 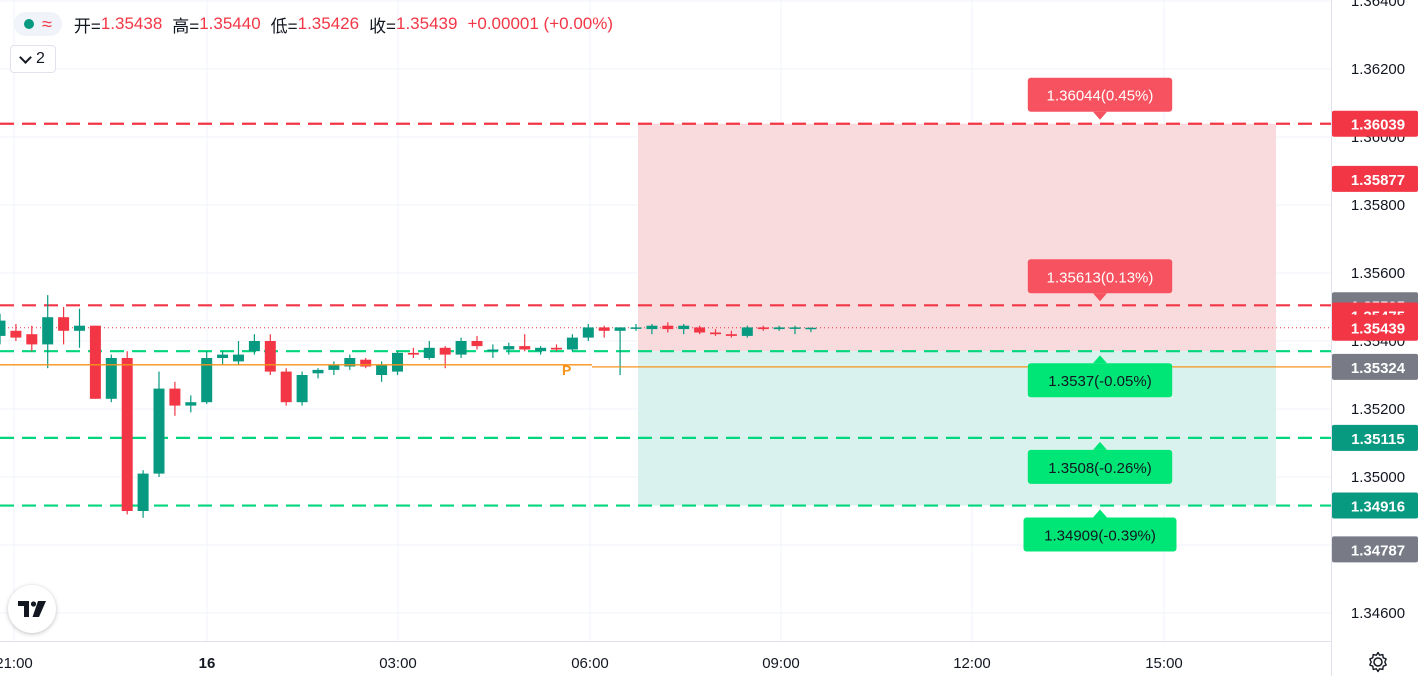 I want to click on price-tag-text: 1.35877, so click(x=1378, y=180).